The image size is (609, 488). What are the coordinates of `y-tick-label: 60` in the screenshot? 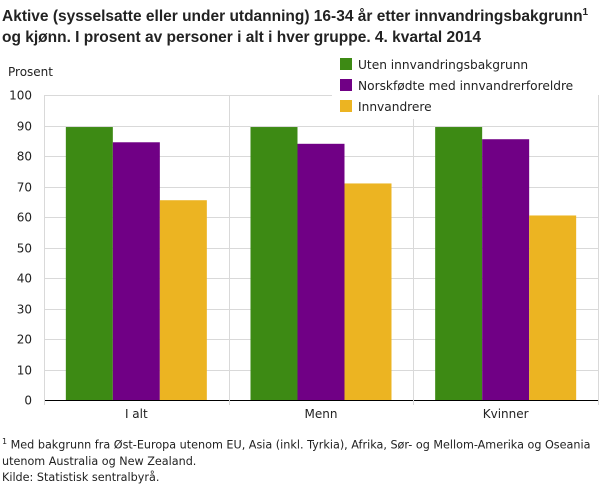 It's located at (24, 218).